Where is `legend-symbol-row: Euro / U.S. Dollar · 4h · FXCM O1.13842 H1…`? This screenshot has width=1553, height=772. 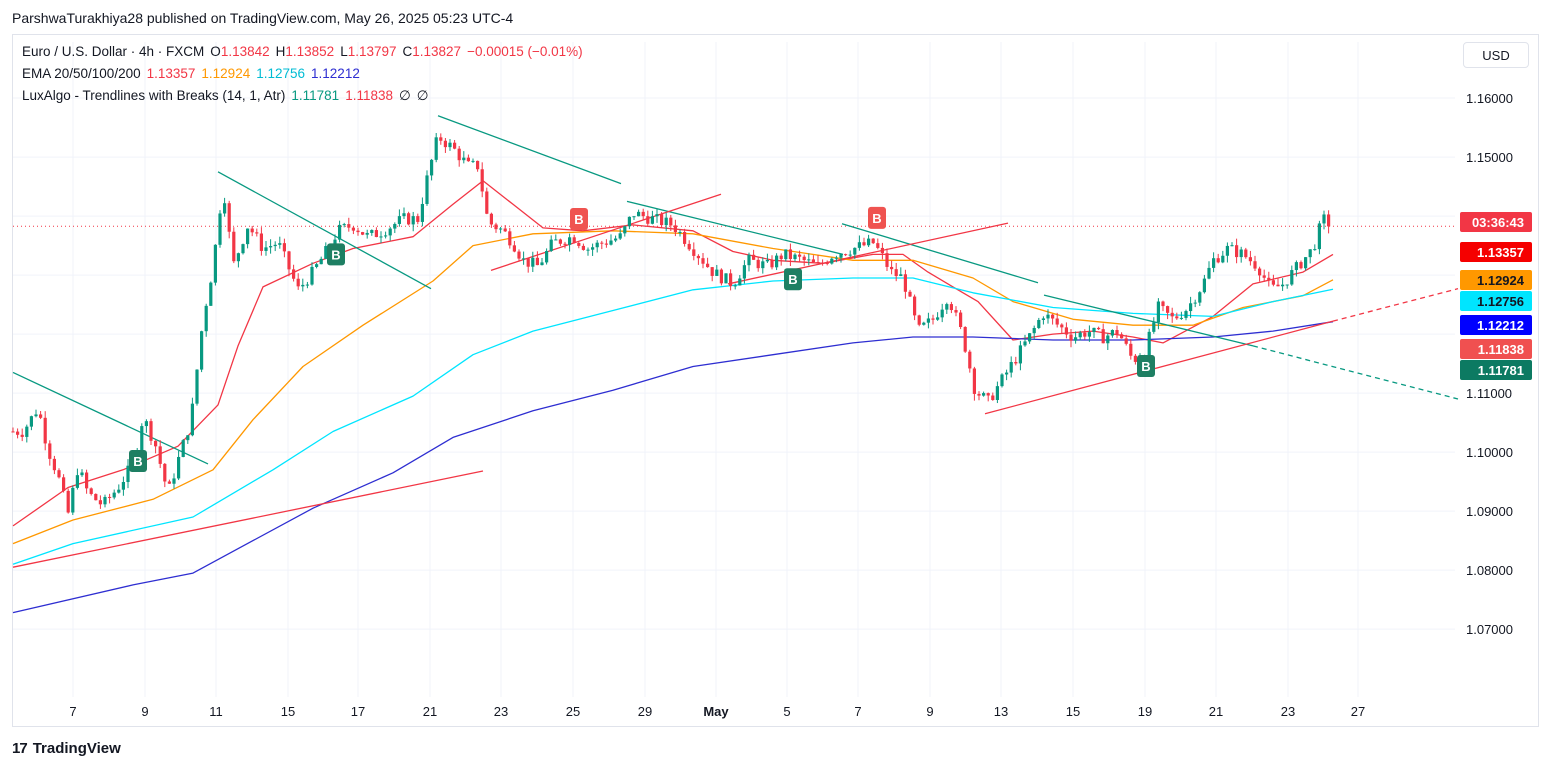 legend-symbol-row: Euro / U.S. Dollar · 4h · FXCM O1.13842 H1… is located at coordinates (305, 51).